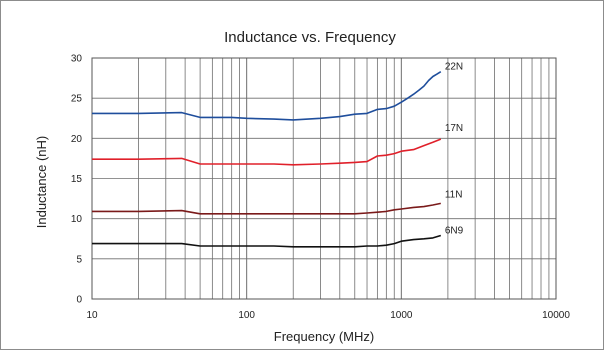 This screenshot has height=351, width=604. What do you see at coordinates (324, 336) in the screenshot?
I see `x-axis-label: Frequency (MHz)` at bounding box center [324, 336].